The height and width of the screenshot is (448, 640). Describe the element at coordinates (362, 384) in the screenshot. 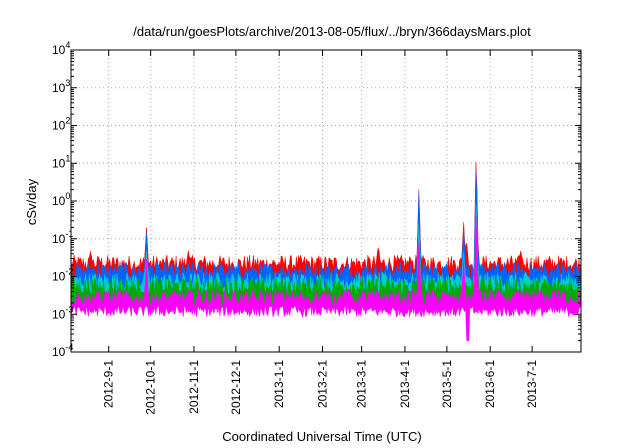

I see `x-tick-label: 2013-3-1` at that location.